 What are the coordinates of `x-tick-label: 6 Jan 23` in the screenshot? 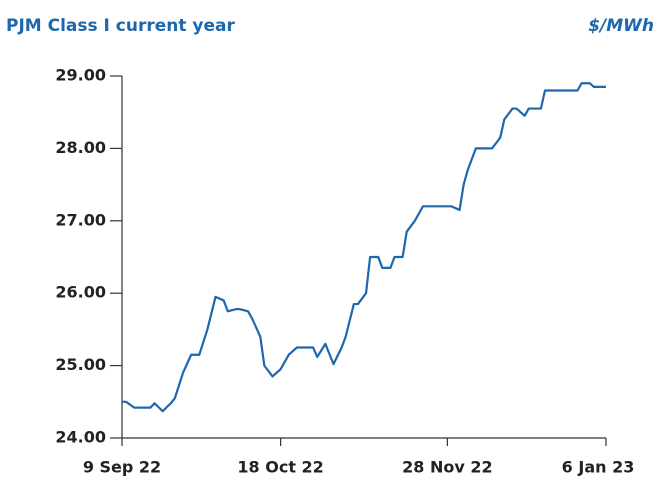 It's located at (598, 467).